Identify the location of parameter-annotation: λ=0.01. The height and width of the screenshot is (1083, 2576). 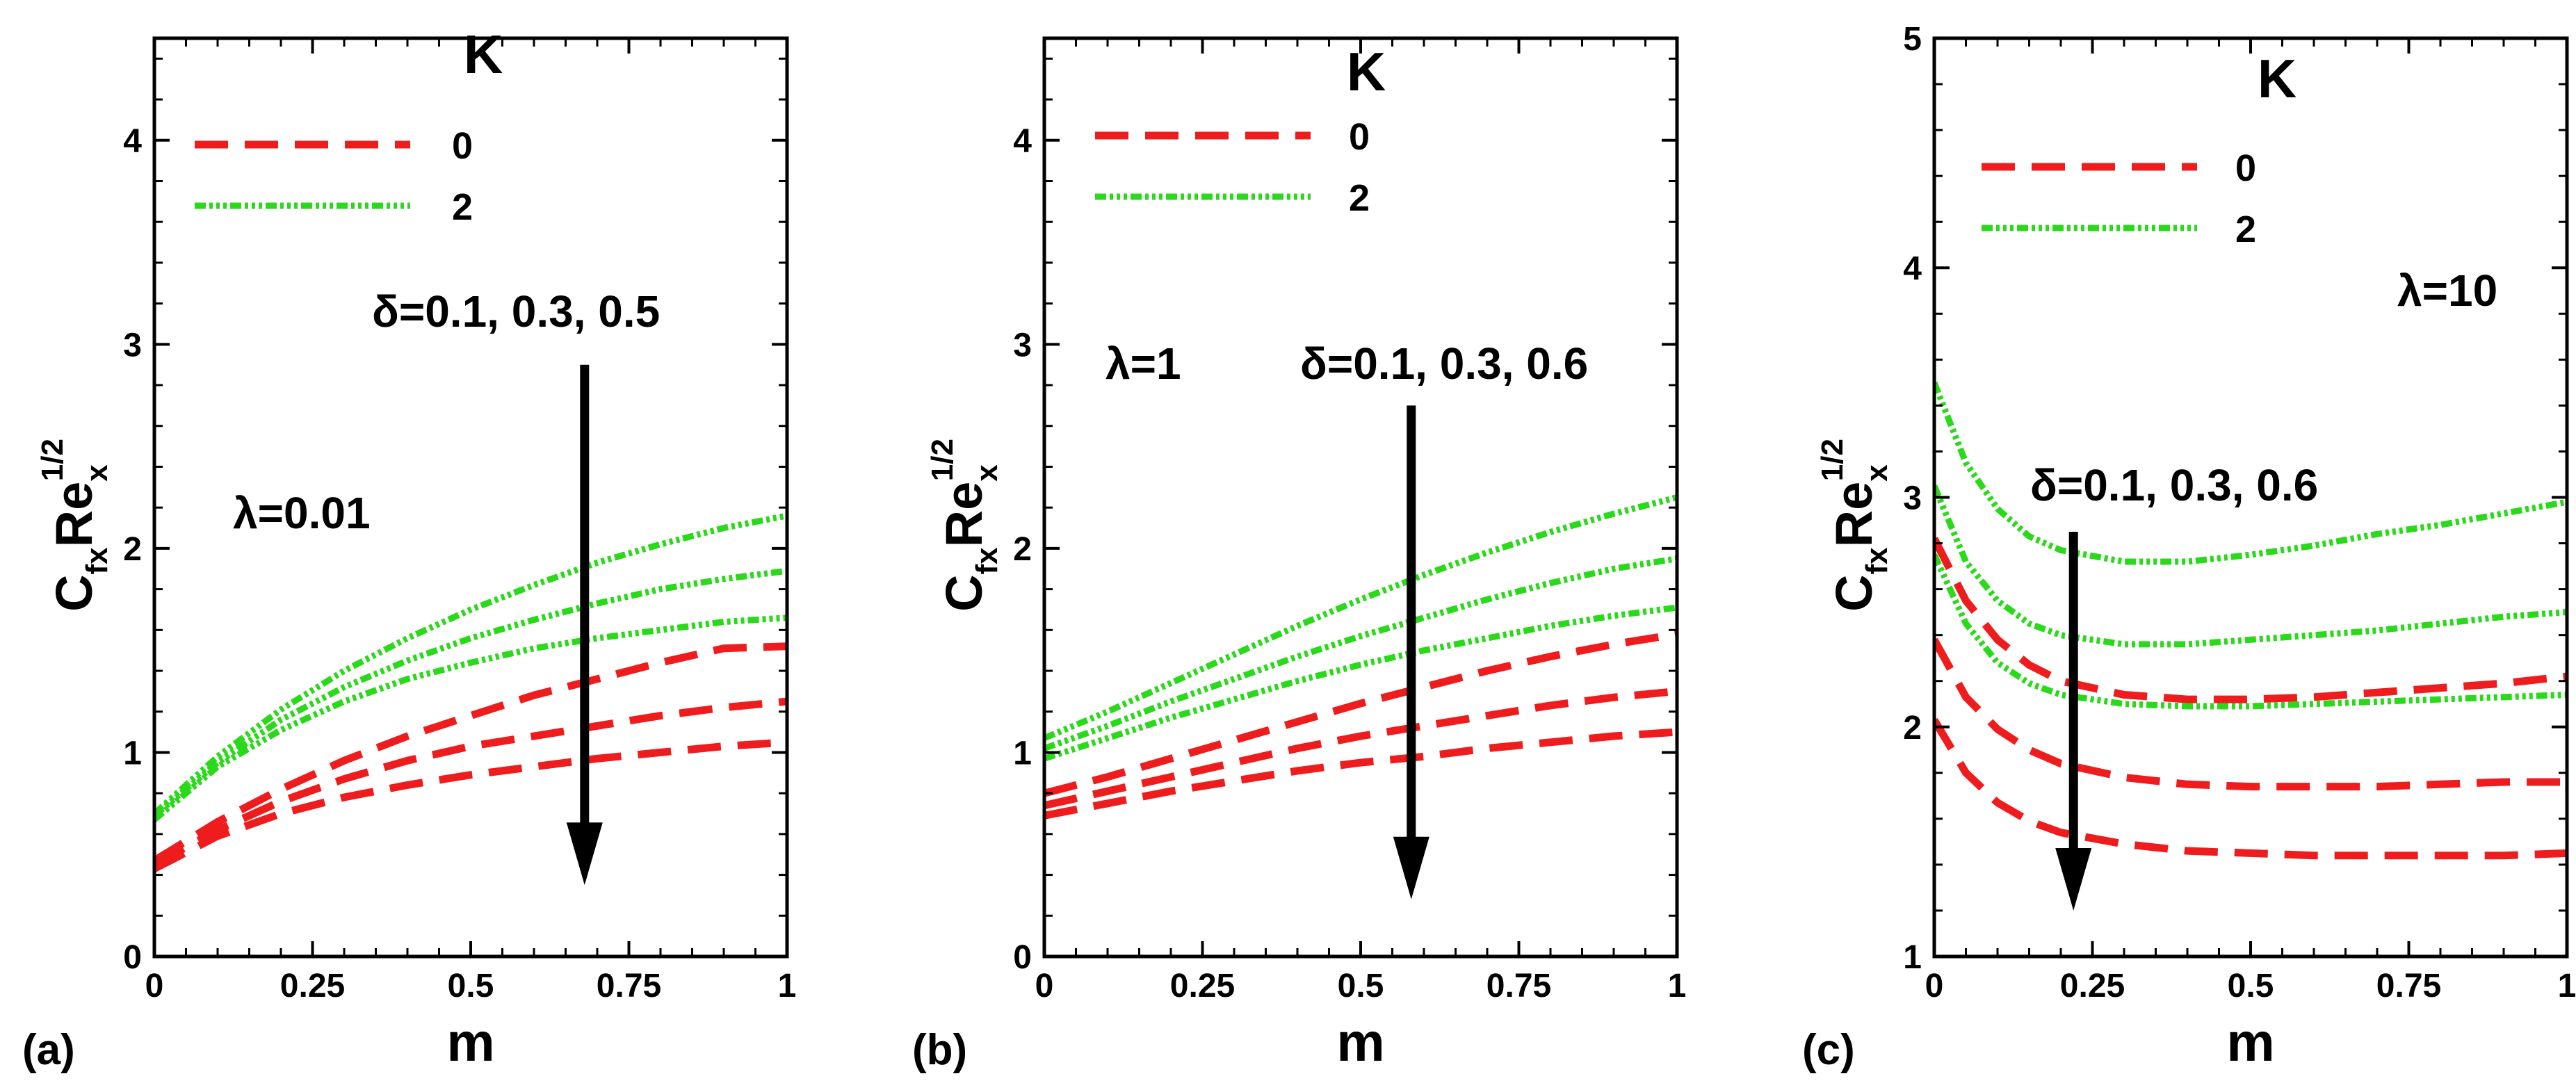
(302, 513).